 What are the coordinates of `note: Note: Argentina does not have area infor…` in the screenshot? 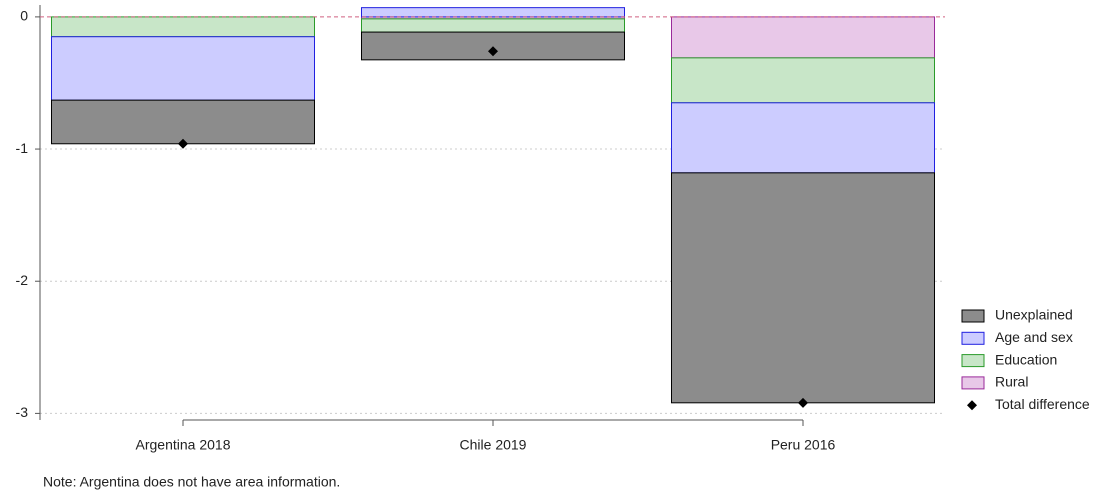 It's located at (191, 482).